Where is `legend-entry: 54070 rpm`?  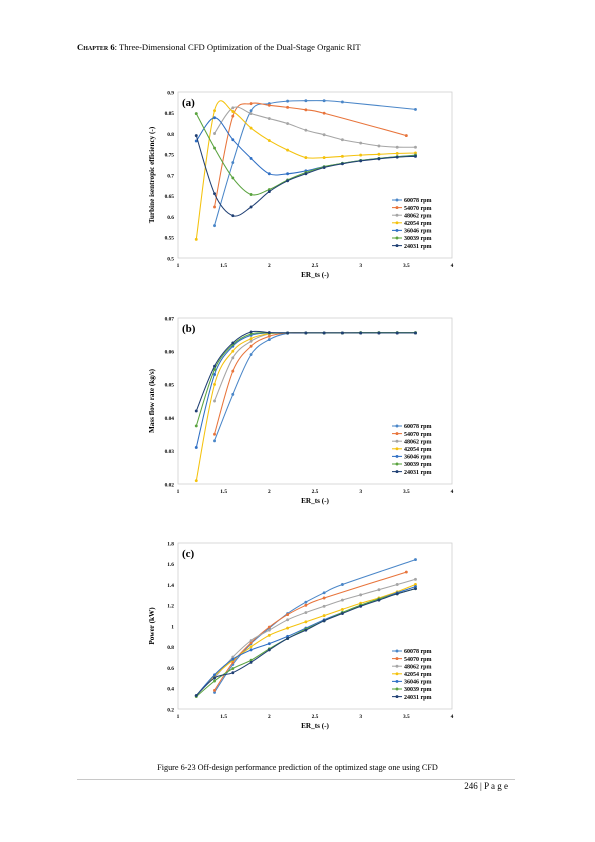 legend-entry: 54070 rpm is located at coordinates (418, 209).